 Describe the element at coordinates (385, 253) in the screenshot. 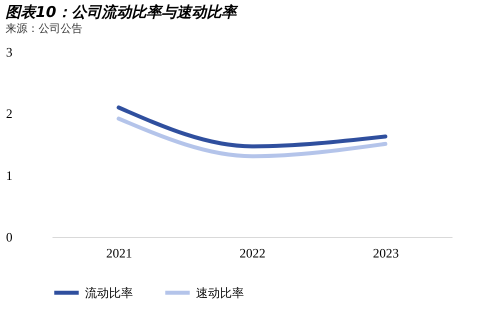

I see `x-tick-label: 2023` at that location.